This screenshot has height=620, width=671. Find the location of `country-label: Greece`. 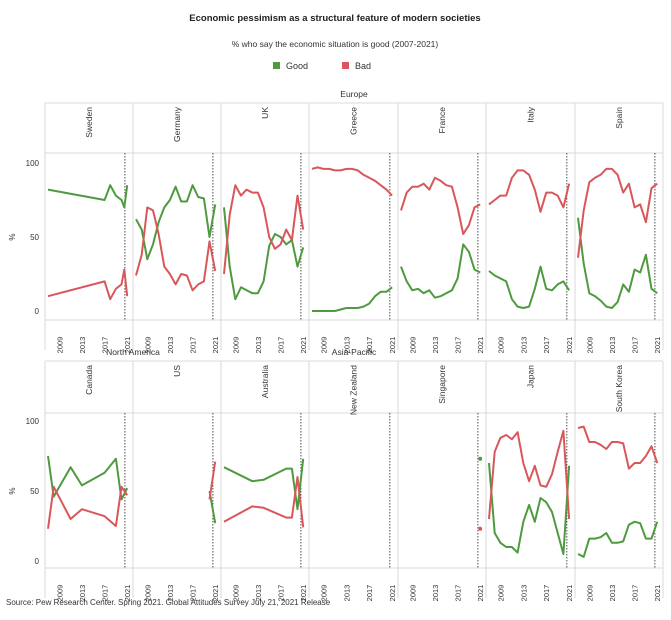

country-label: Greece is located at coordinates (354, 121).